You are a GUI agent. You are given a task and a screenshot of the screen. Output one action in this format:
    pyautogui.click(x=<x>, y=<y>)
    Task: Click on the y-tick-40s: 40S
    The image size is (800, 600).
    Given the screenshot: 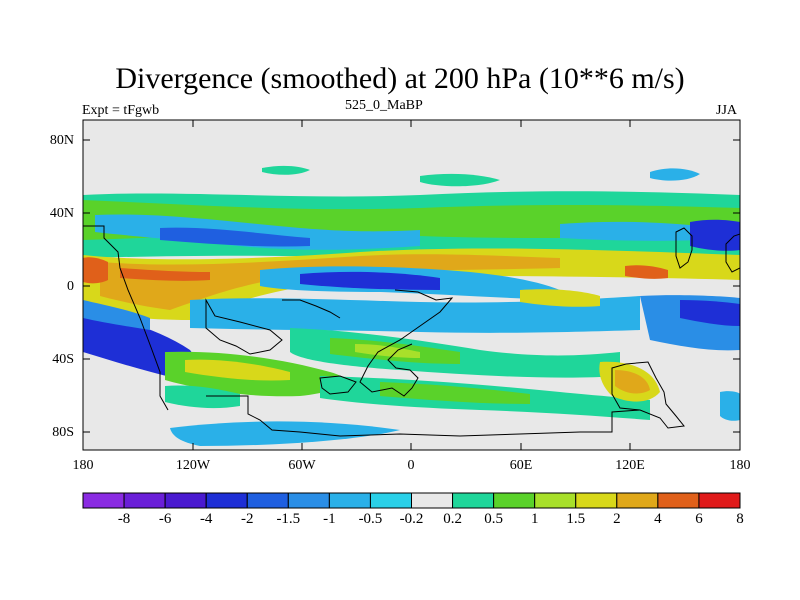 What is the action you would take?
    pyautogui.click(x=63, y=359)
    